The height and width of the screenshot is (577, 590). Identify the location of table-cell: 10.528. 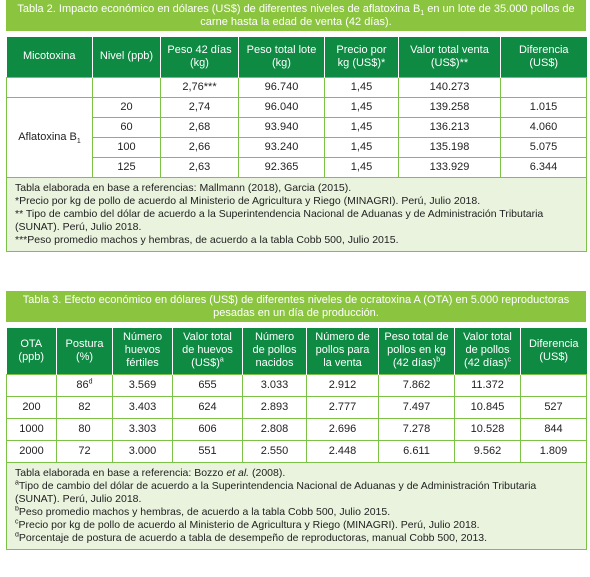
(488, 429).